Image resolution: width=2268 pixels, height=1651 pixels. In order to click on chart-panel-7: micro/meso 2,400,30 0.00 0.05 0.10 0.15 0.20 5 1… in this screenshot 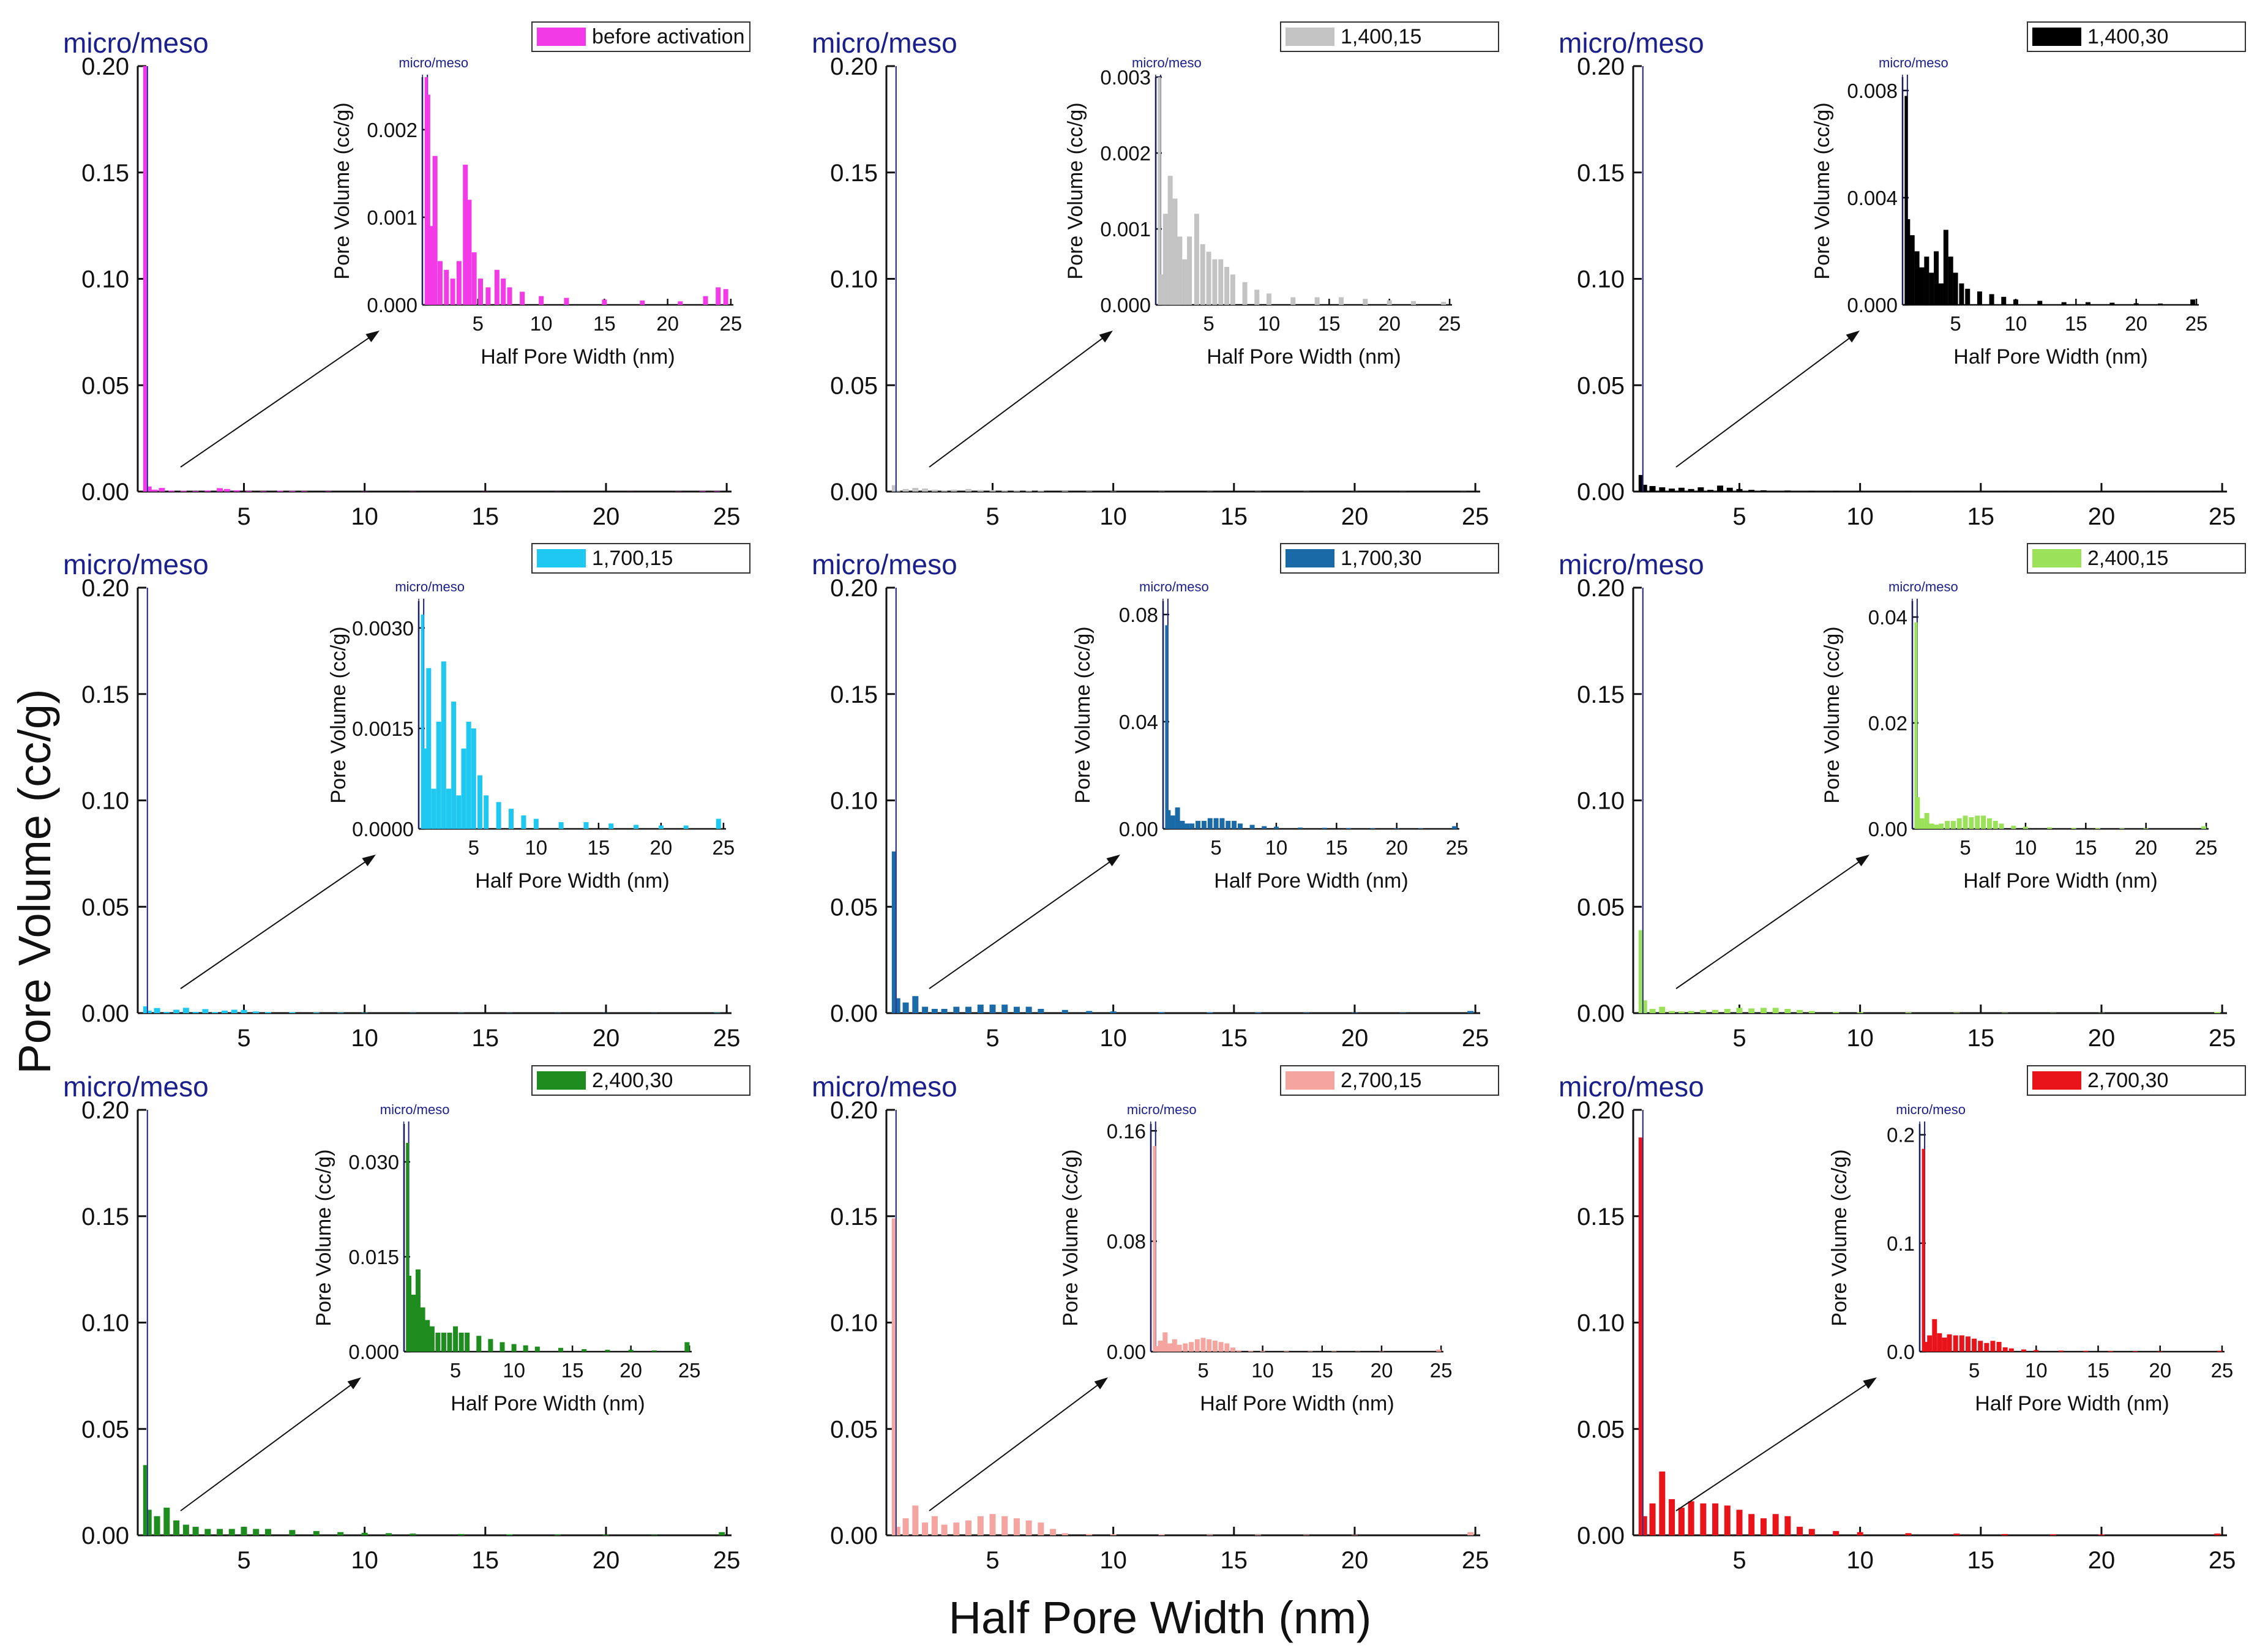, I will do `click(406, 1320)`.